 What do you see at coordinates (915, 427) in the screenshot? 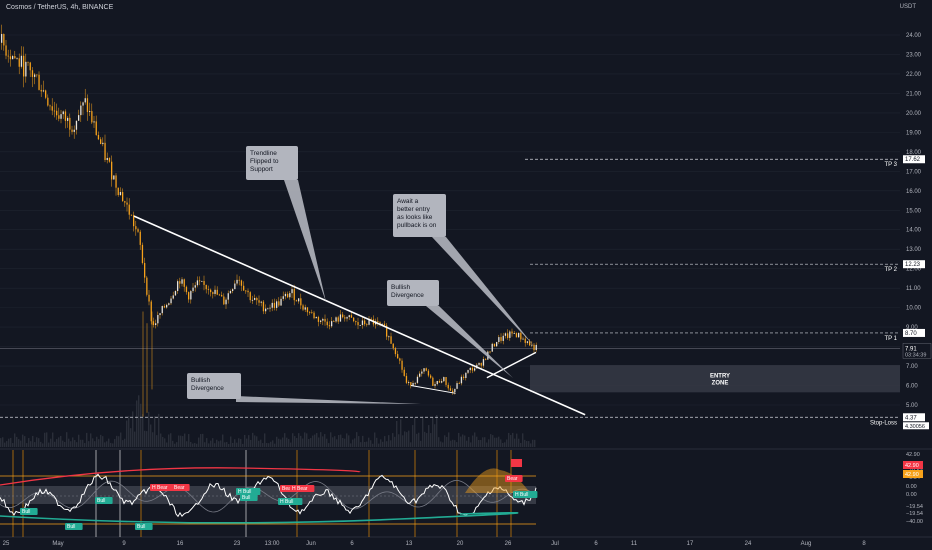
I see `extra-axis-badge-text: 4.30056` at bounding box center [915, 427].